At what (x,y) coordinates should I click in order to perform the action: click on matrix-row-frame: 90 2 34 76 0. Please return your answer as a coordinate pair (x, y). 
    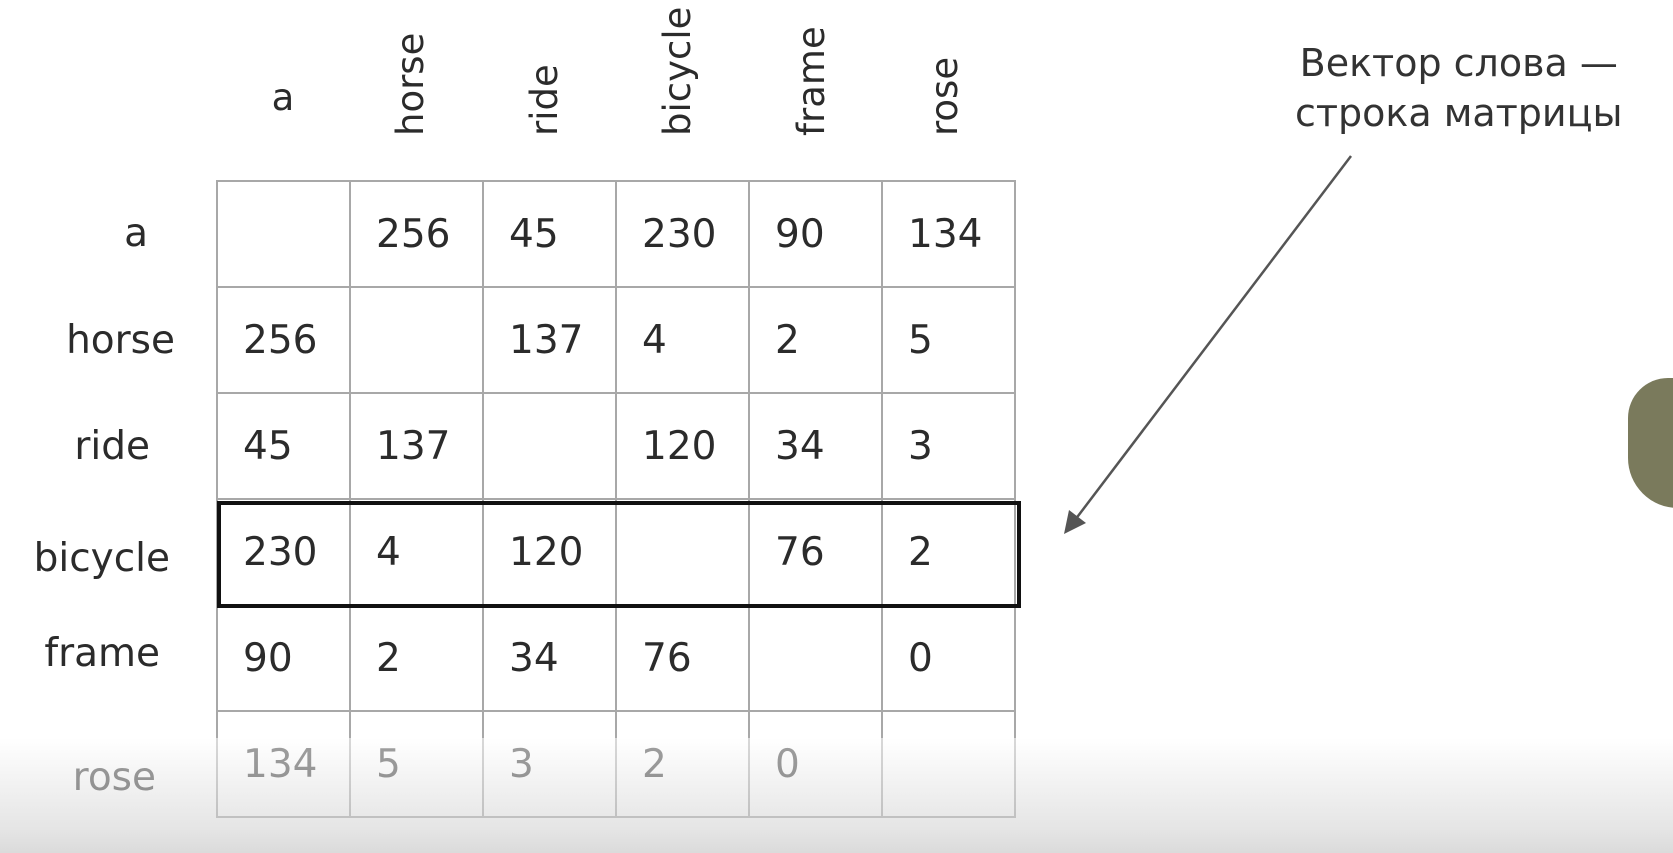
    Looking at the image, I should click on (616, 658).